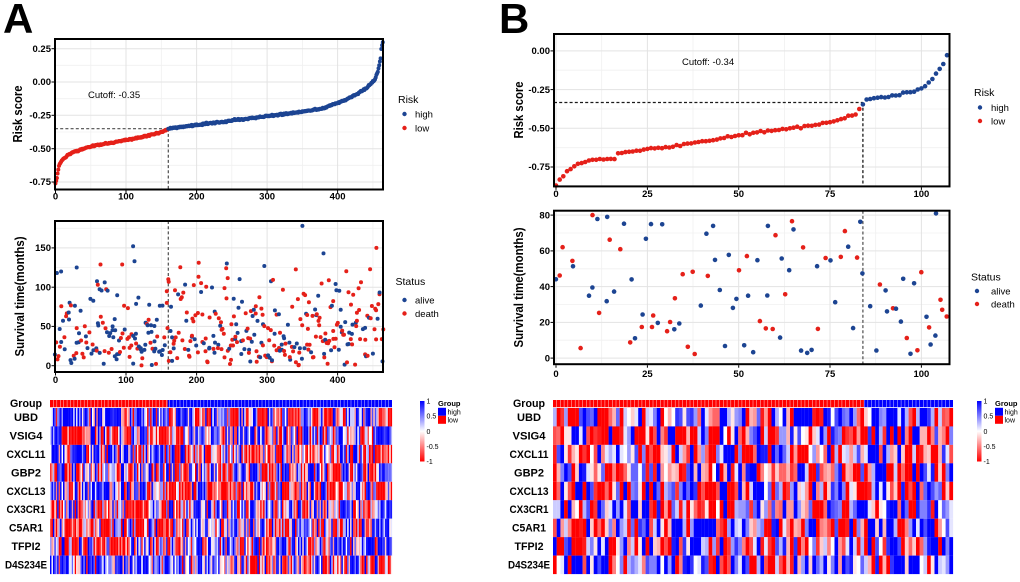 This screenshot has height=582, width=1020. I want to click on svg-text: 60, so click(544, 251).